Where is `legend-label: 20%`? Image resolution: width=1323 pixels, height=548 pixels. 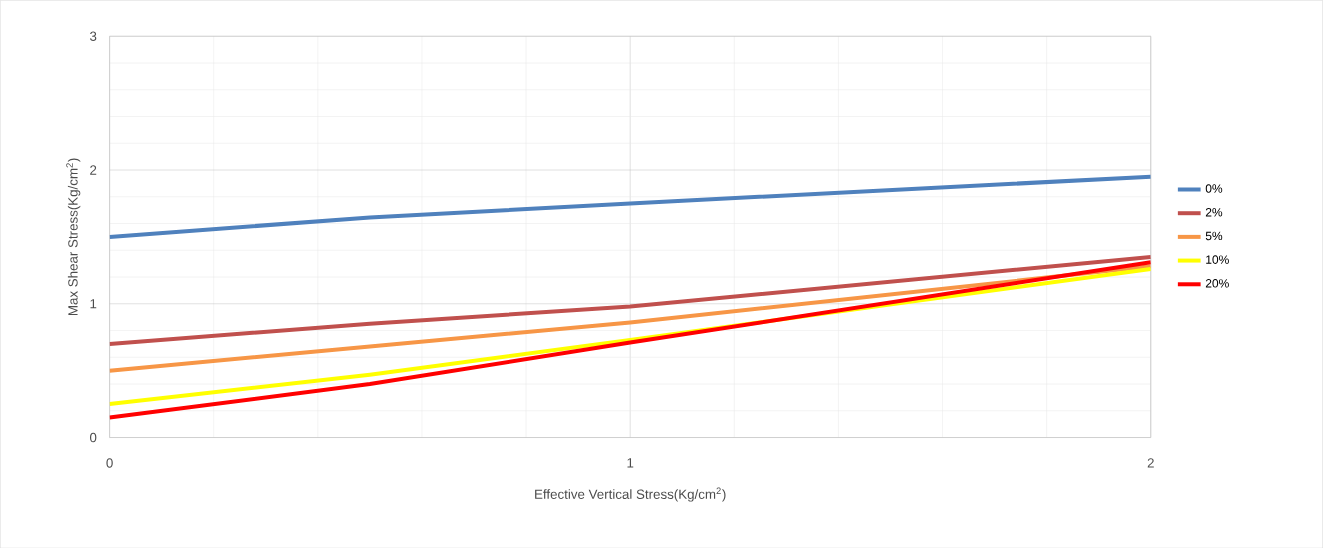 legend-label: 20% is located at coordinates (1217, 283).